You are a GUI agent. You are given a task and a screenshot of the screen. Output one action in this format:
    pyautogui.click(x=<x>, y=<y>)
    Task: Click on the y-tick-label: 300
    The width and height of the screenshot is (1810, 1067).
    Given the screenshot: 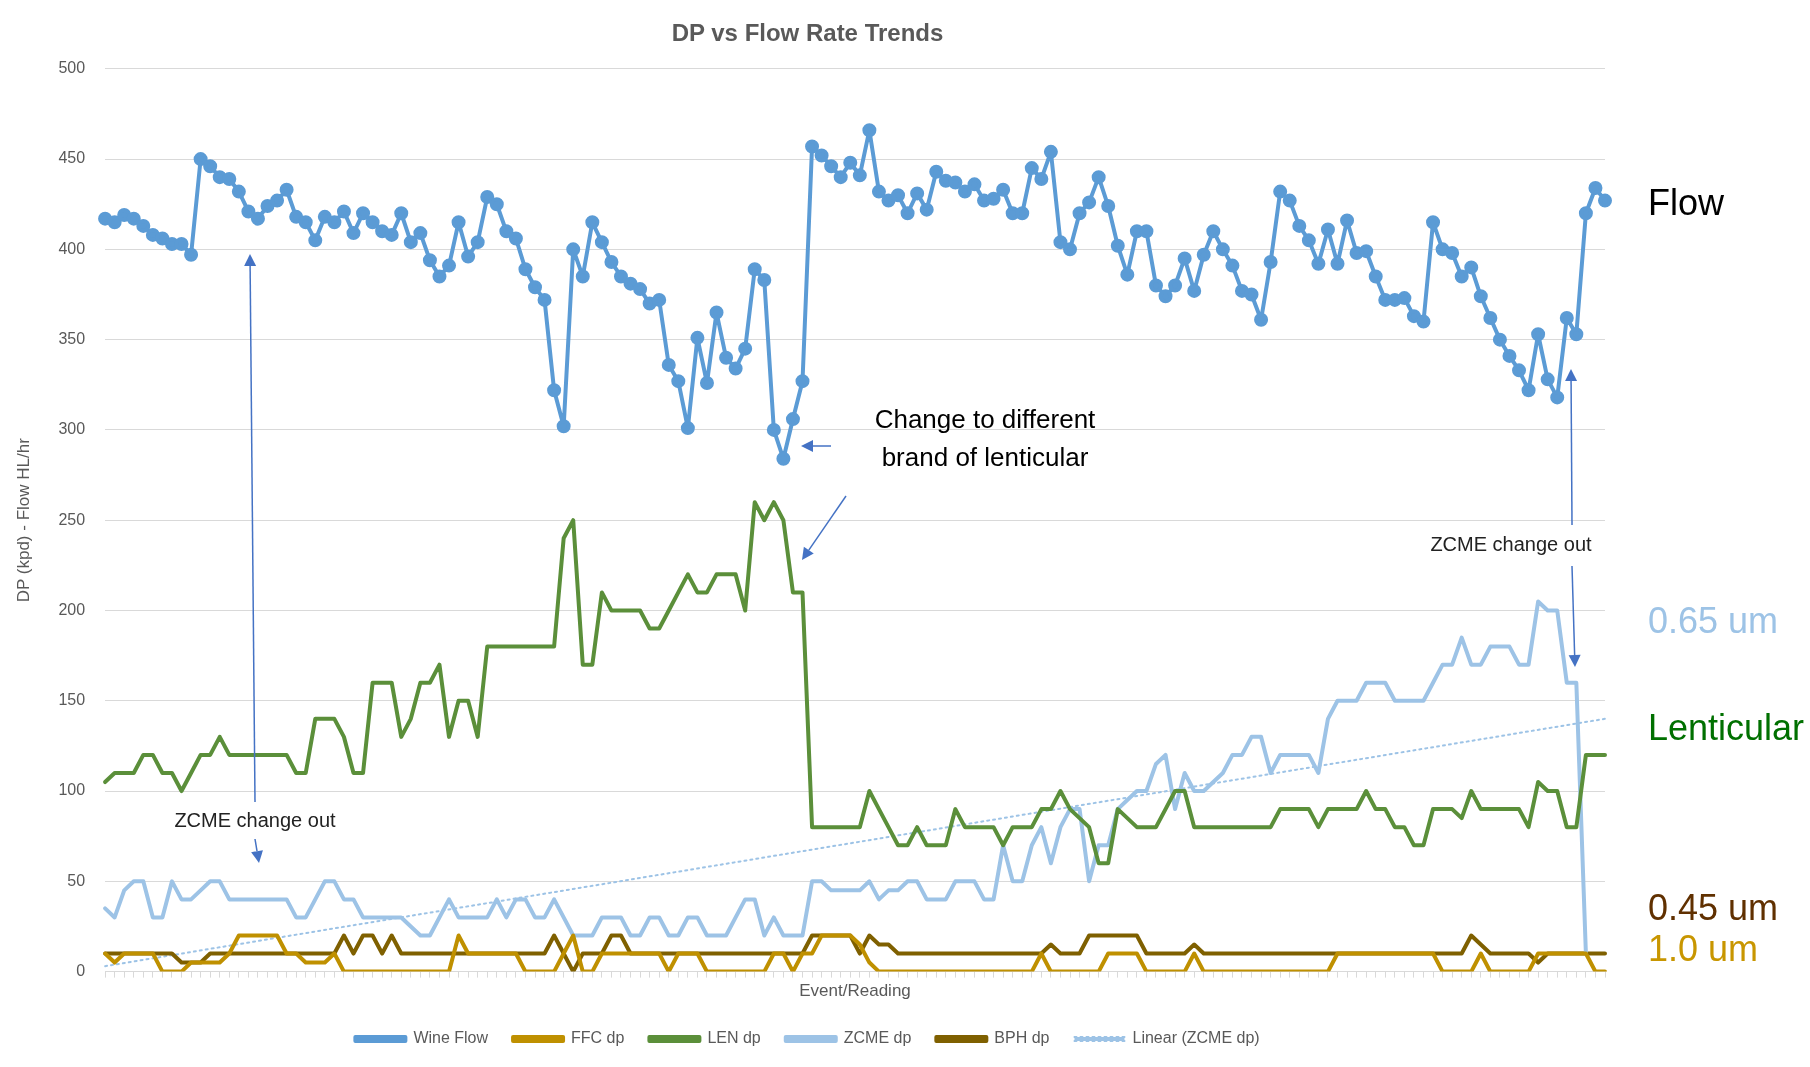 What is the action you would take?
    pyautogui.click(x=72, y=429)
    